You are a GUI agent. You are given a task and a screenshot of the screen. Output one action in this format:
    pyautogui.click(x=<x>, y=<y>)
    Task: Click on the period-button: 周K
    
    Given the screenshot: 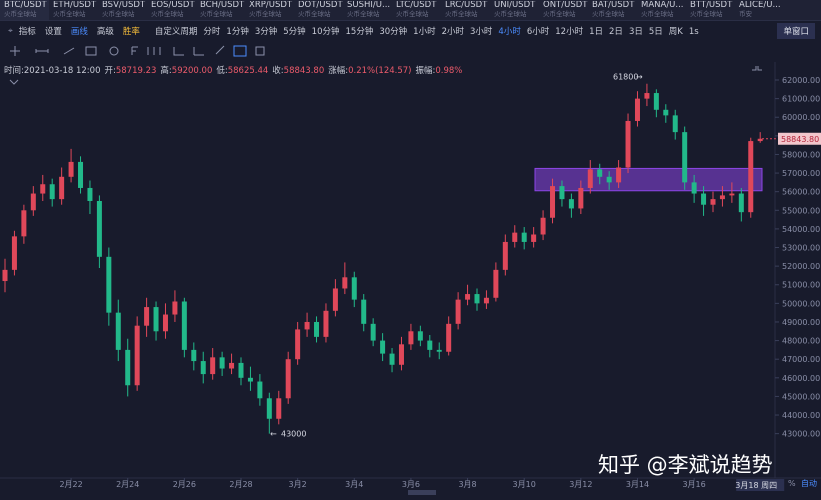 What is the action you would take?
    pyautogui.click(x=675, y=31)
    